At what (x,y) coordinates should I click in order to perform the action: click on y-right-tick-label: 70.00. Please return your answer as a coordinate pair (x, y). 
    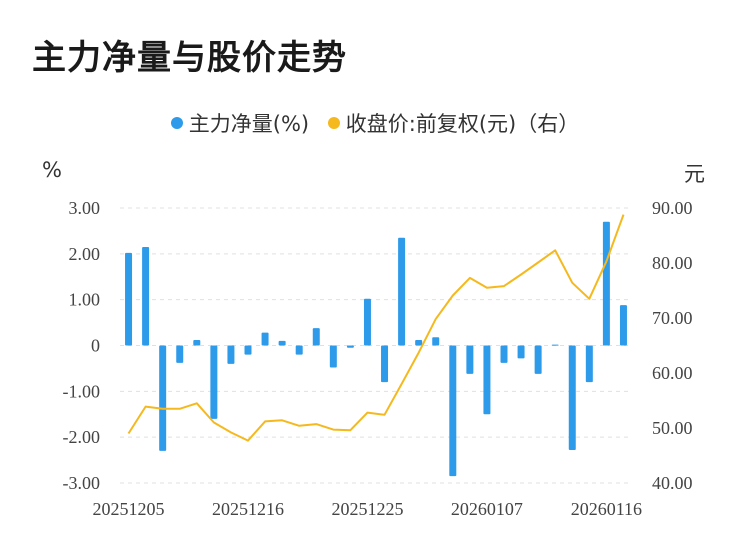
    Looking at the image, I should click on (672, 318).